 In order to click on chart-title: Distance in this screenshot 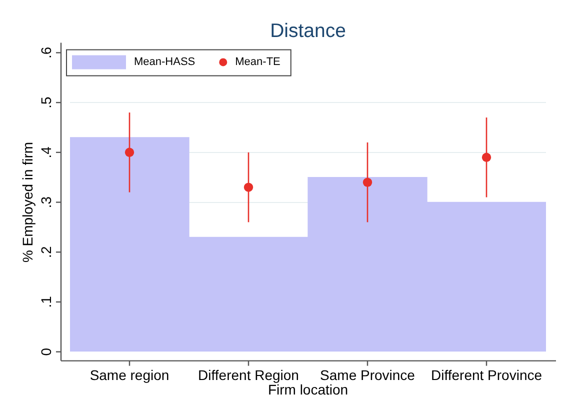, I will do `click(308, 31)`.